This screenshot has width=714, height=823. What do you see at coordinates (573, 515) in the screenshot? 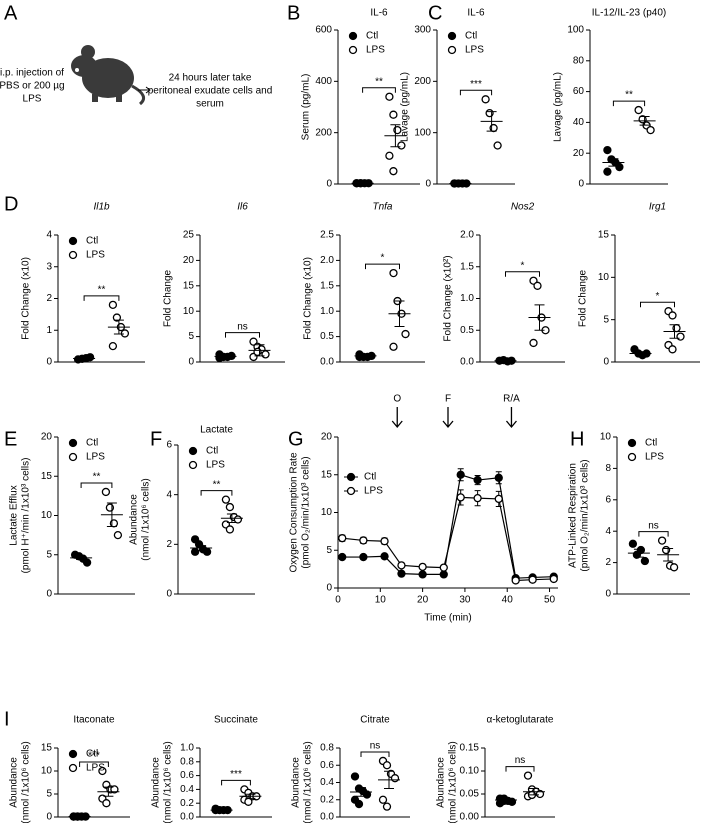
I see `y-axis-label: ATP-Linked Respiration` at bounding box center [573, 515].